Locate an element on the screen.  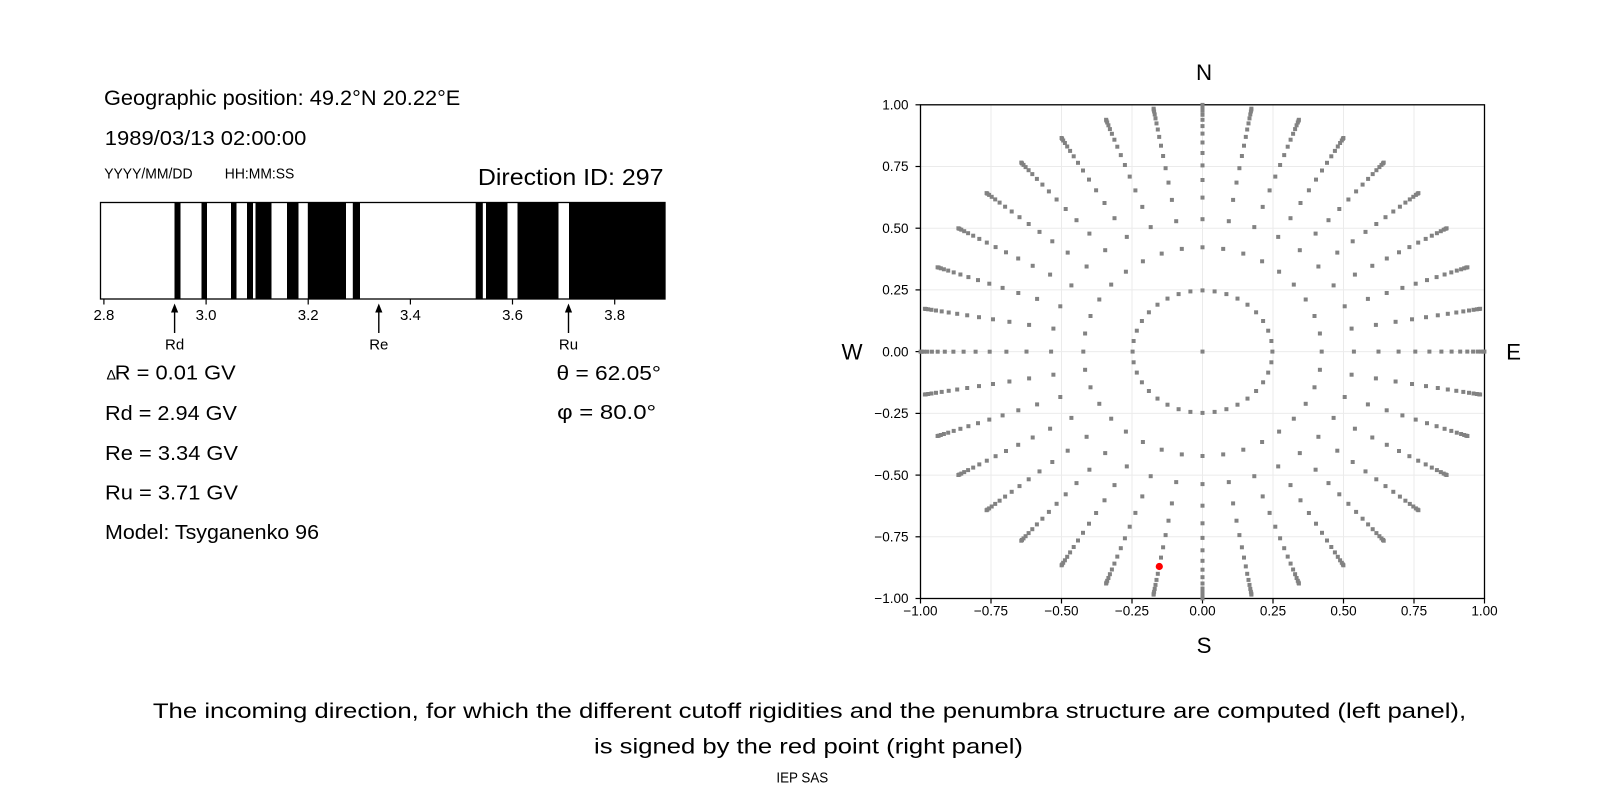
svg-text: E is located at coordinates (1513, 351).